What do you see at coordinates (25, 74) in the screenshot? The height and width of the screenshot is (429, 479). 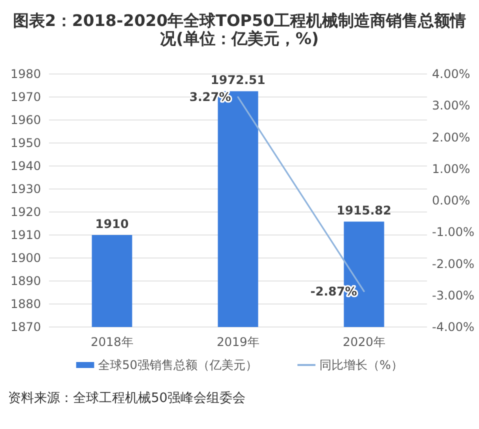 I see `y-tick-label: 1980` at bounding box center [25, 74].